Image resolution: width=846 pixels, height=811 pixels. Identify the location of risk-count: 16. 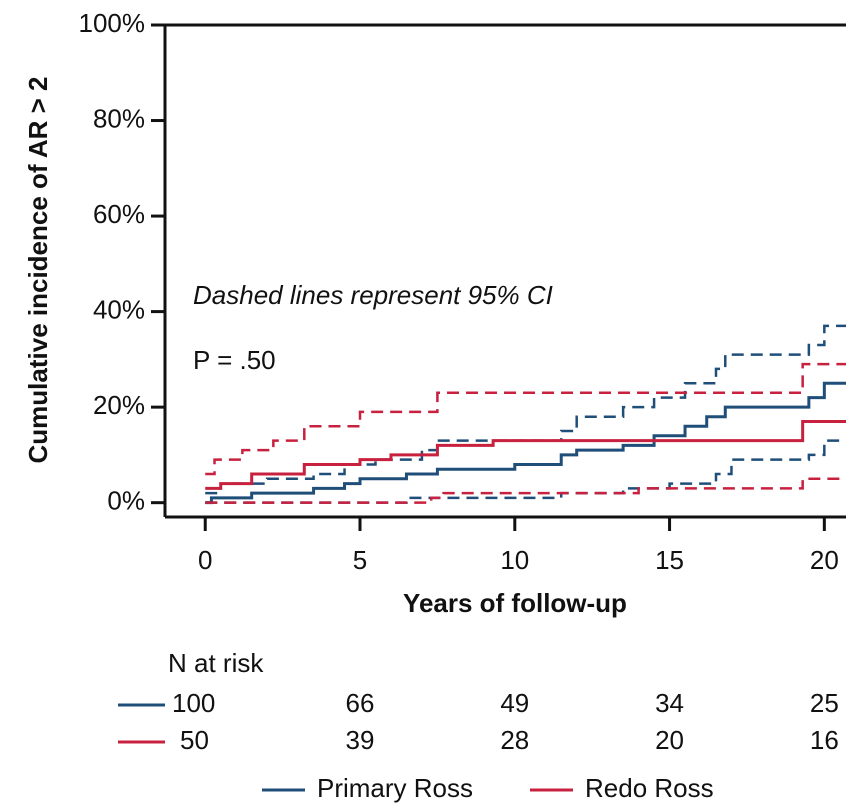
(824, 740).